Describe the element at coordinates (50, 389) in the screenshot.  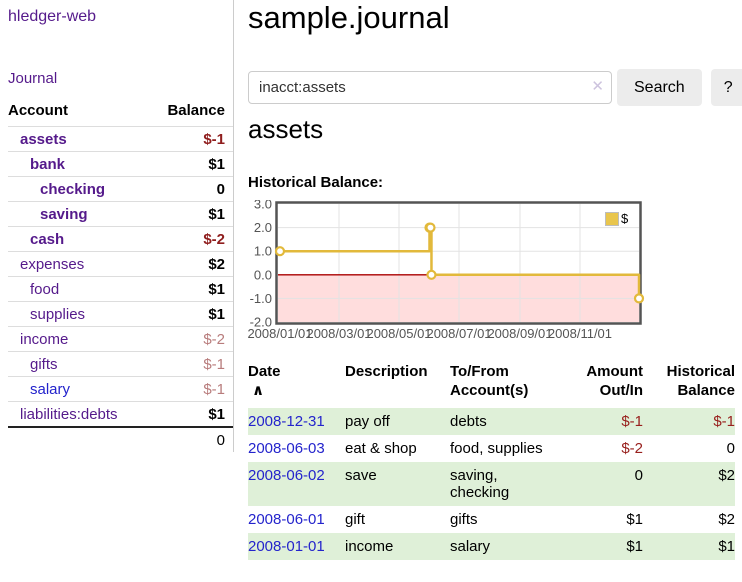
I see `account-link: salary` at that location.